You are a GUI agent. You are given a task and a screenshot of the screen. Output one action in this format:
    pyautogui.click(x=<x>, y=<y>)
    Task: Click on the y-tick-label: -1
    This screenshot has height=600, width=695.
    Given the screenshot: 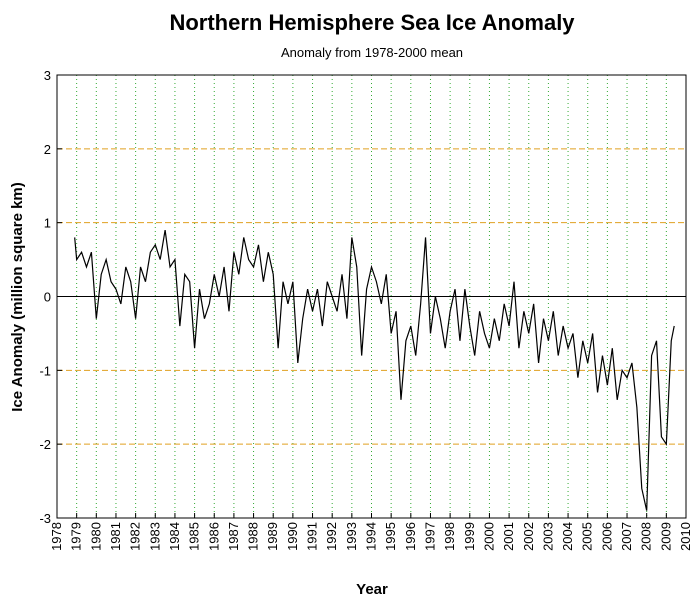 What is the action you would take?
    pyautogui.click(x=45, y=370)
    